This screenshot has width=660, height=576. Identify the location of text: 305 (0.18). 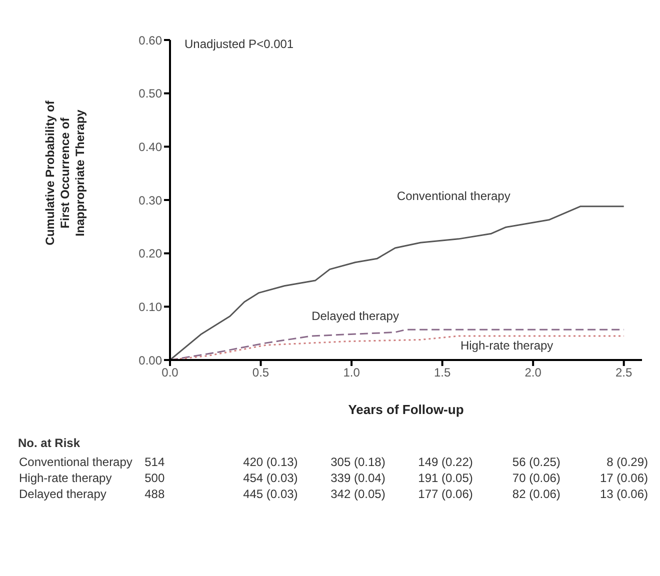
(358, 462).